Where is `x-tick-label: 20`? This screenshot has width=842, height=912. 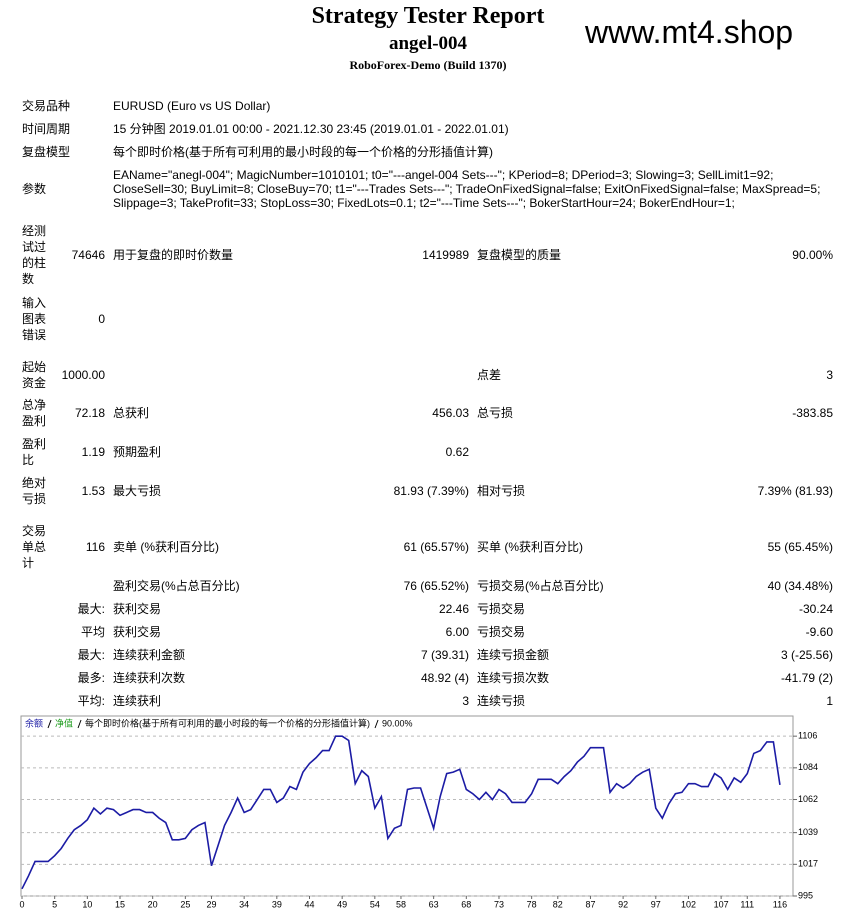
x-tick-label: 20 is located at coordinates (153, 904).